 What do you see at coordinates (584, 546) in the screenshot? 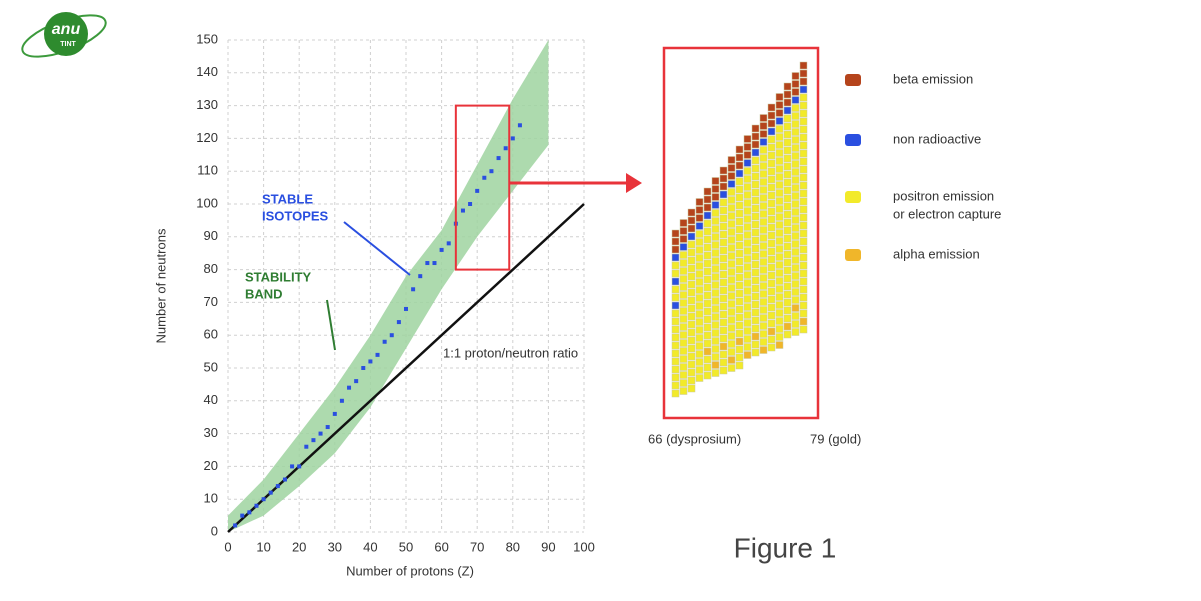
I see `x-tick-label: 100` at bounding box center [584, 546].